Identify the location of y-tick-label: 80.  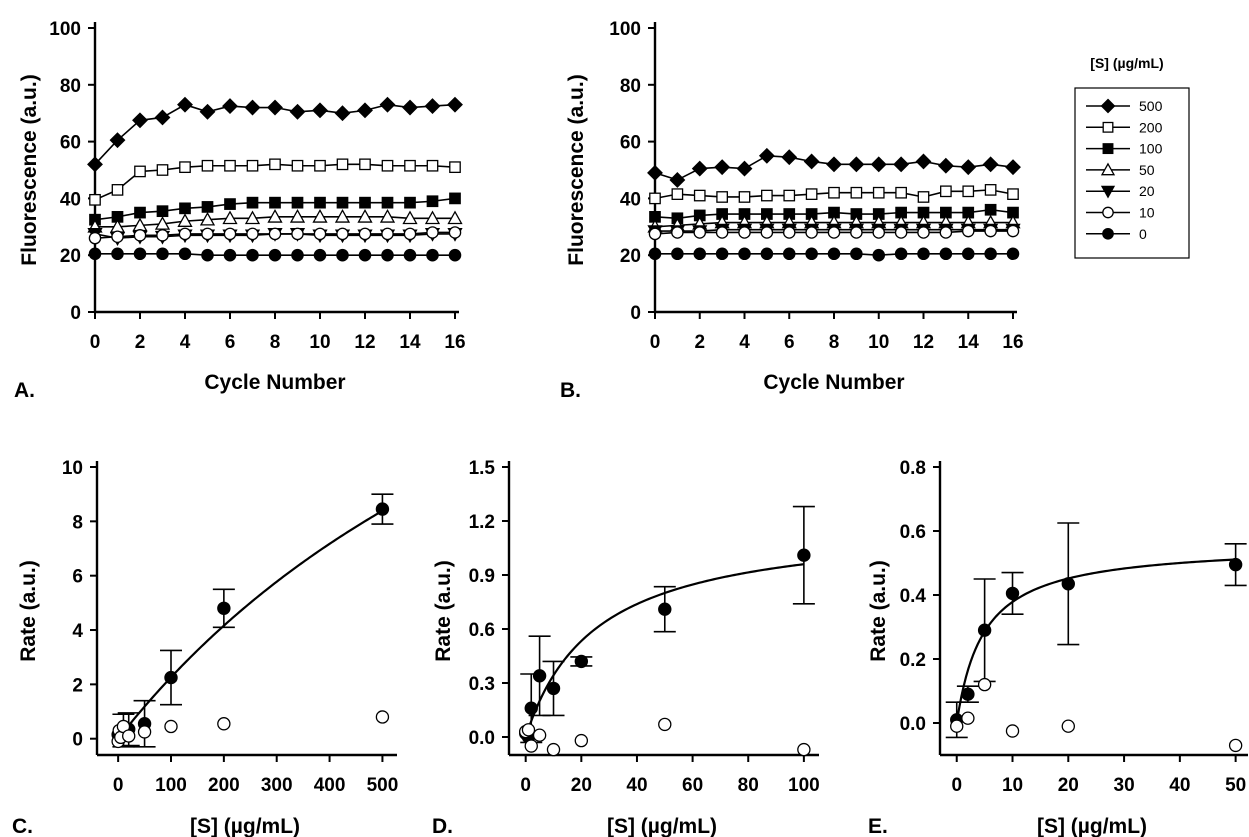
(630, 86).